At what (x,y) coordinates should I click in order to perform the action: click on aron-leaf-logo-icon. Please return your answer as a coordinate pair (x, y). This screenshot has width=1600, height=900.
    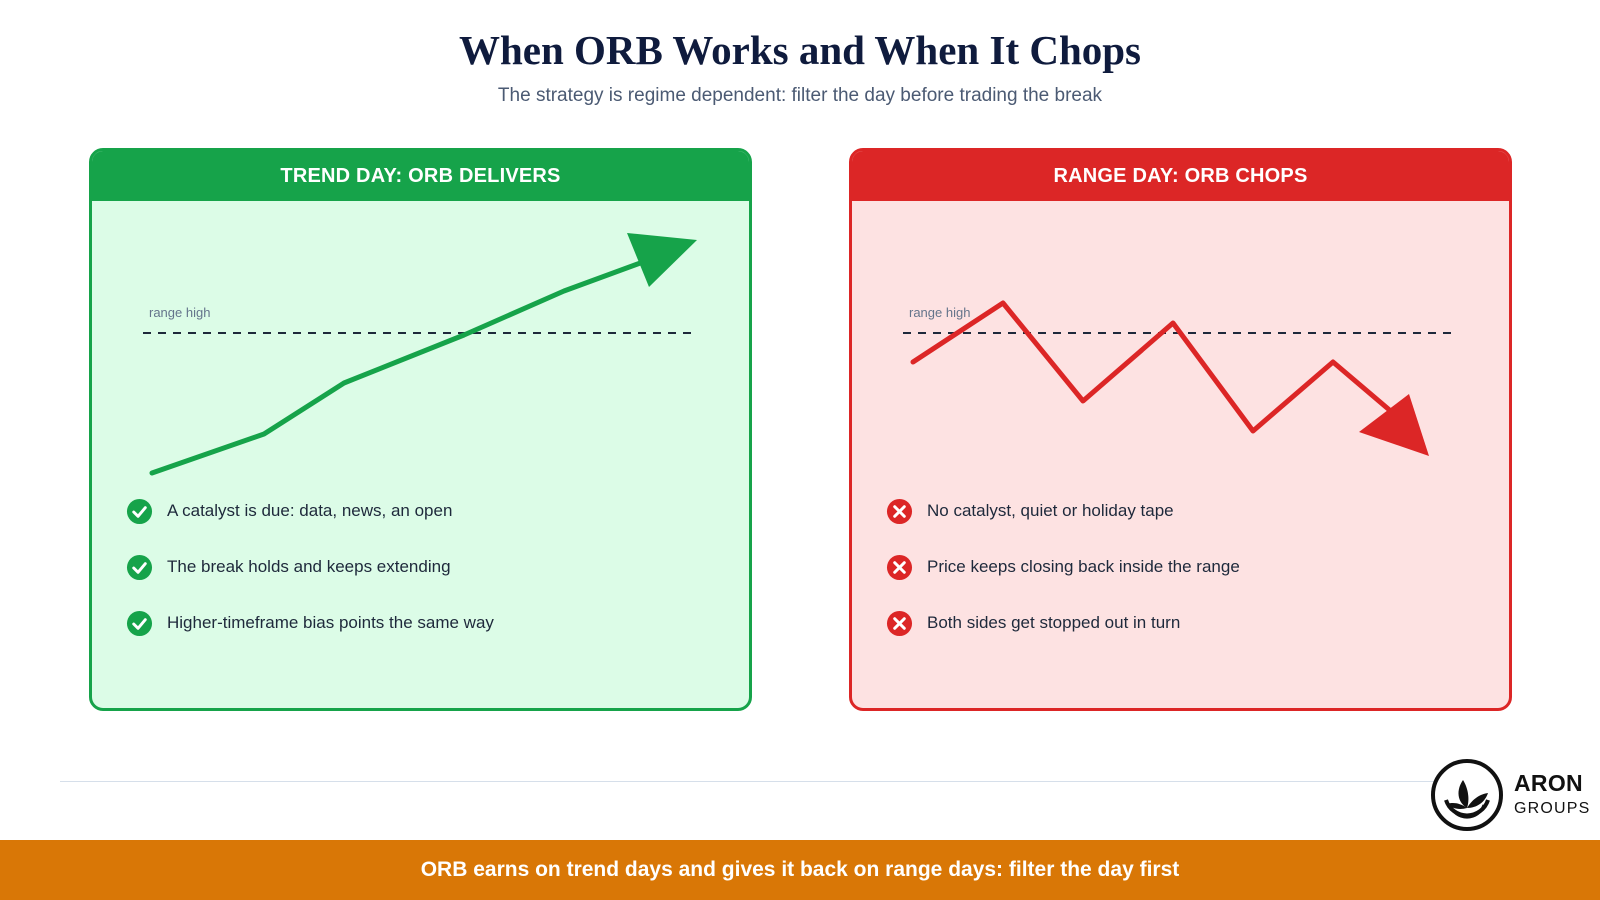
    Looking at the image, I should click on (1467, 795).